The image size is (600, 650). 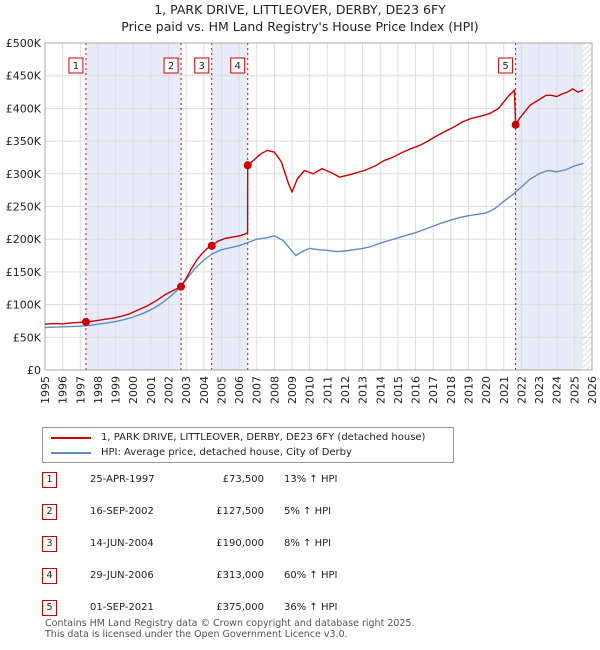 I want to click on x-tick-label: 2010, so click(x=310, y=390).